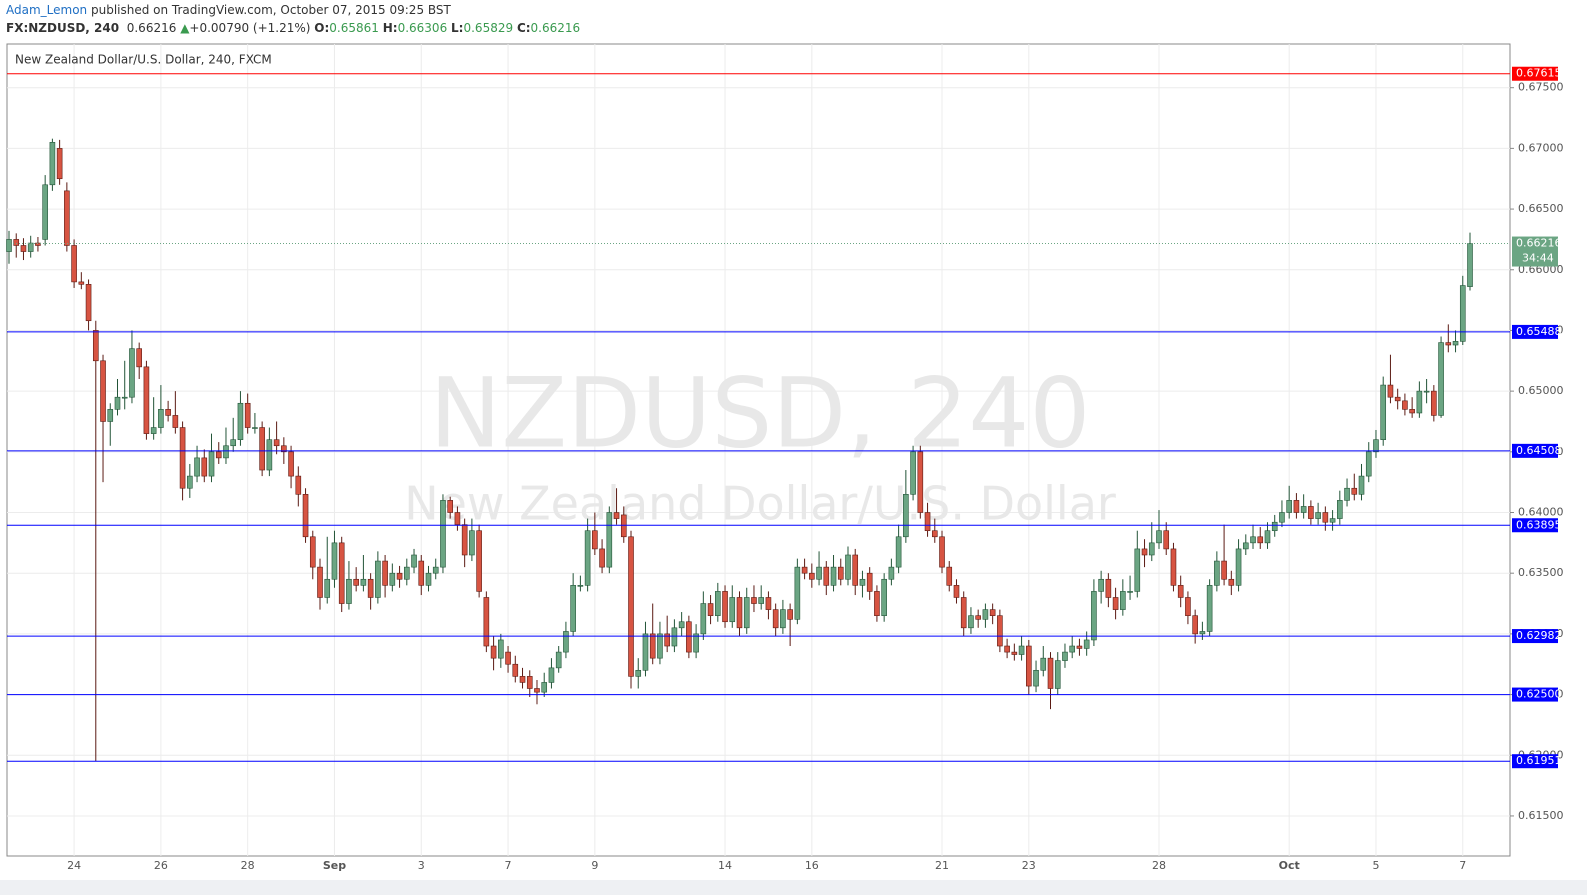 The image size is (1587, 895). Describe the element at coordinates (74, 865) in the screenshot. I see `x-tick-label: 24` at that location.